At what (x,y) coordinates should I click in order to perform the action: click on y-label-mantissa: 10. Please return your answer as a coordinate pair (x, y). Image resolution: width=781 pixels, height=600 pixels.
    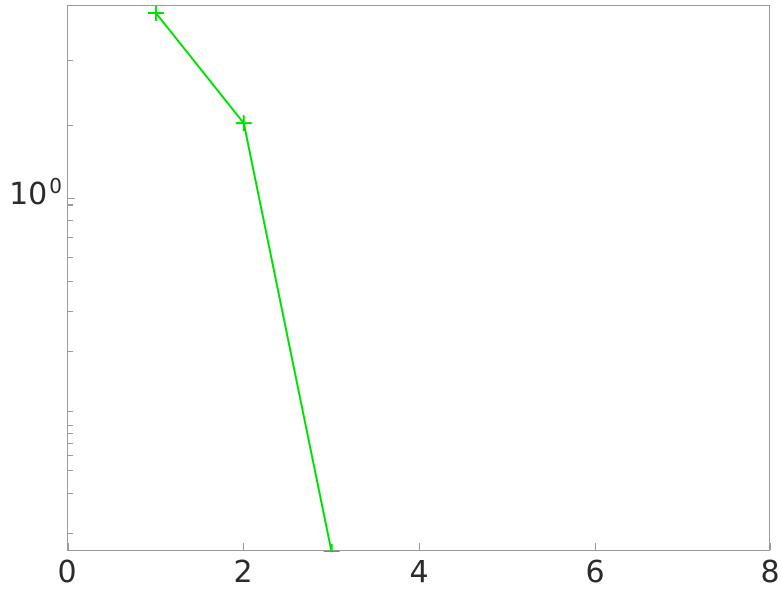
    Looking at the image, I should click on (28, 194).